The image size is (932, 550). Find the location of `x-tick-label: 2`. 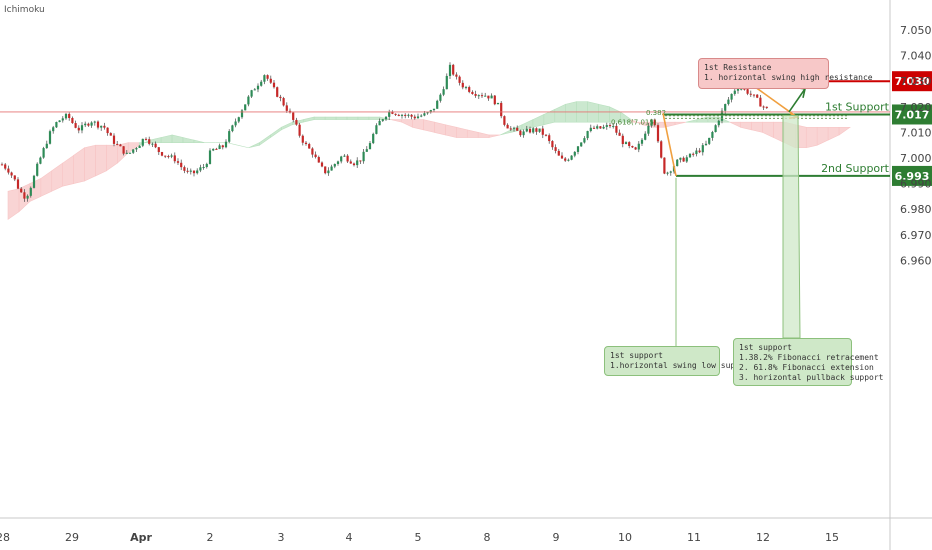

x-tick-label: 2 is located at coordinates (210, 537).